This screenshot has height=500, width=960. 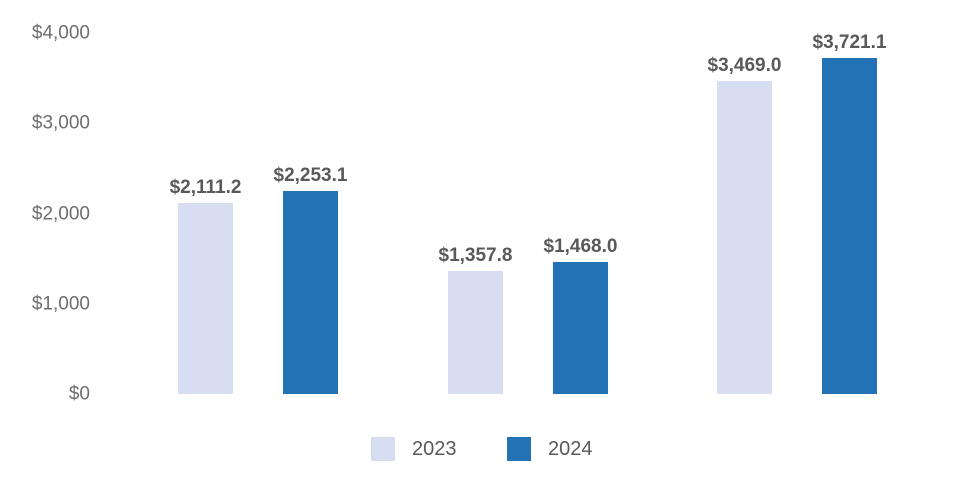 What do you see at coordinates (570, 449) in the screenshot?
I see `legend-label: 2024` at bounding box center [570, 449].